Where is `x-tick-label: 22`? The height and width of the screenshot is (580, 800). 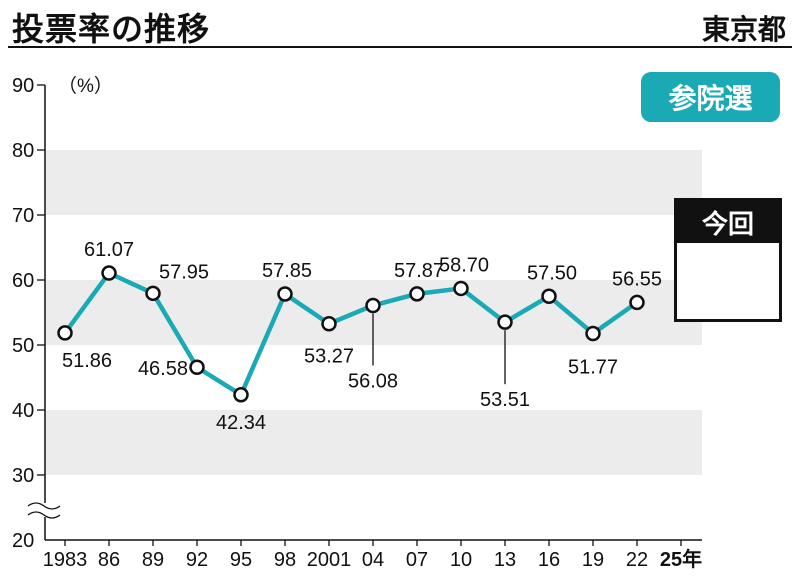 x-tick-label: 22 is located at coordinates (637, 560).